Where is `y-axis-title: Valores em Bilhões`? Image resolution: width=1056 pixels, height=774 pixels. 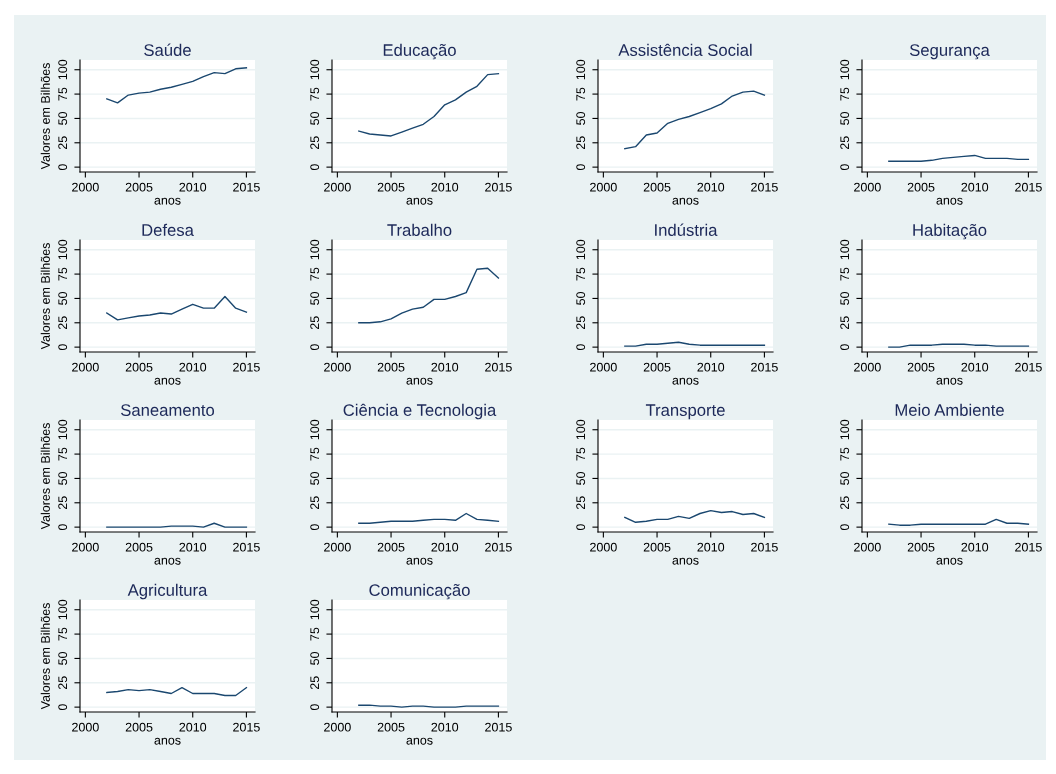 y-axis-title: Valores em Bilhões is located at coordinates (45, 296).